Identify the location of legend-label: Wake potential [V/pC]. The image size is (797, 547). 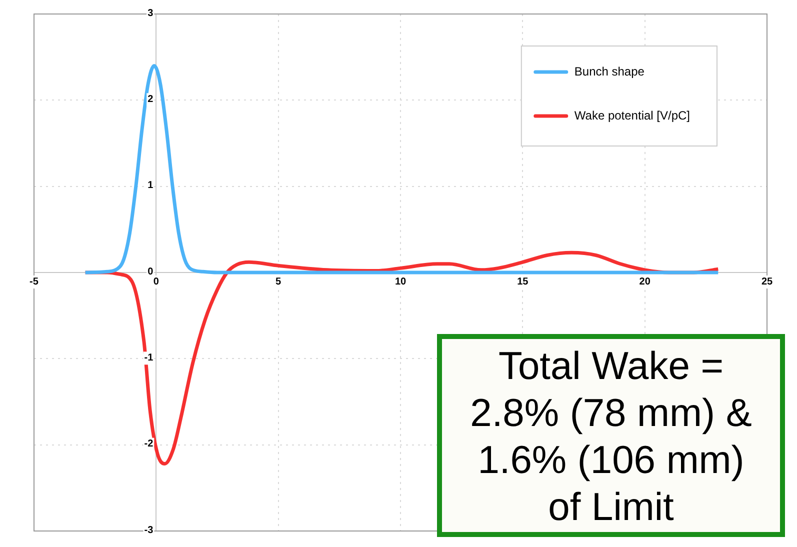
(632, 115).